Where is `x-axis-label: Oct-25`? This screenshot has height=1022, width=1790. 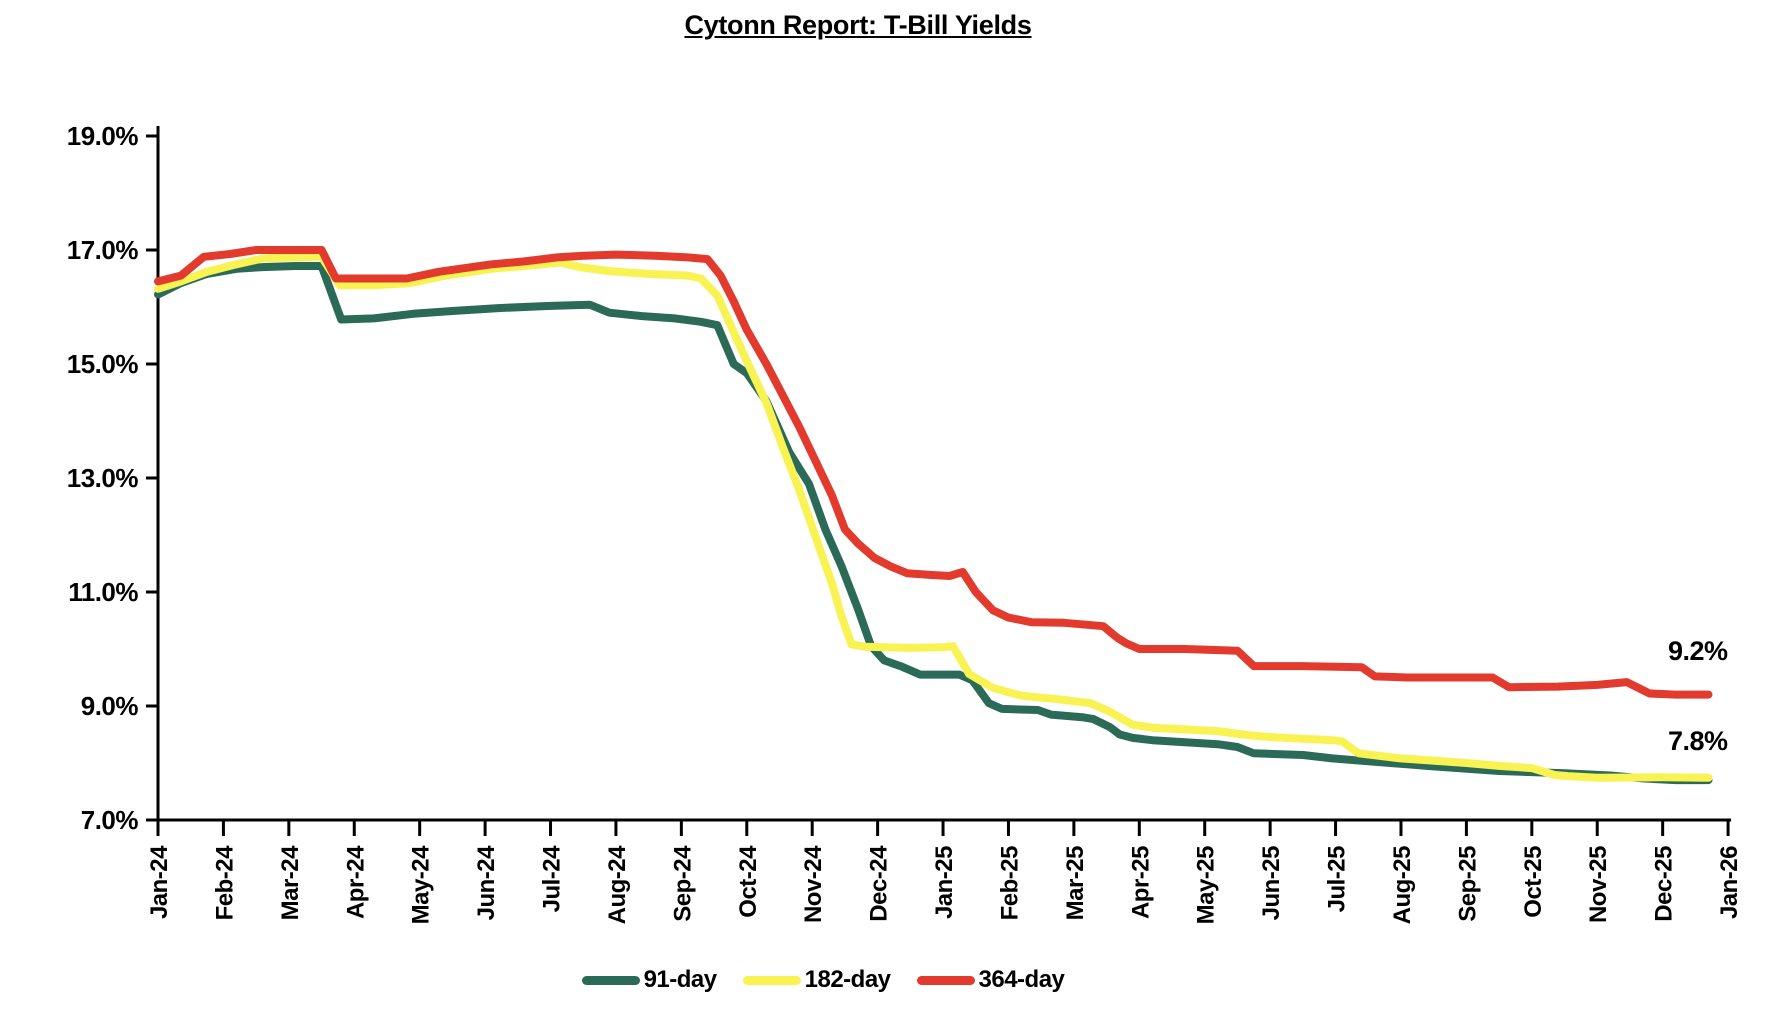 x-axis-label: Oct-25 is located at coordinates (1533, 882).